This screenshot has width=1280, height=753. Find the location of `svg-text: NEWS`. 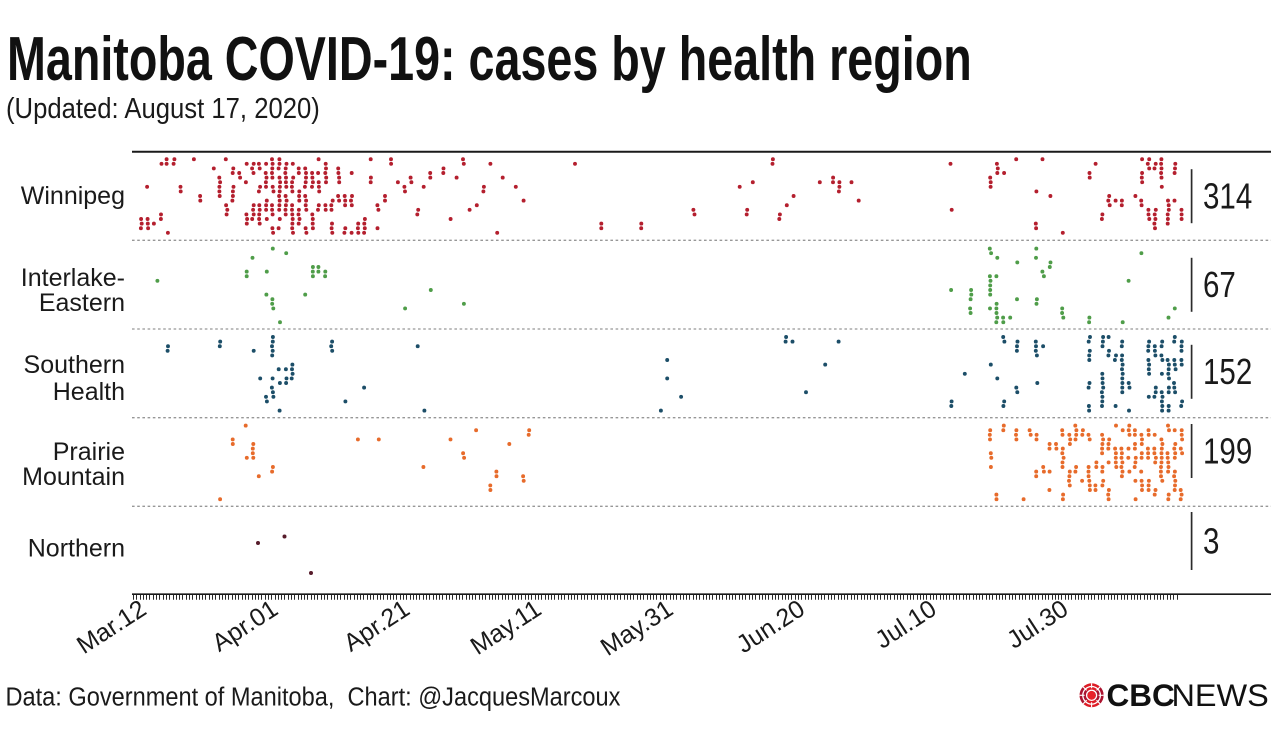

svg-text: NEWS is located at coordinates (1220, 694).